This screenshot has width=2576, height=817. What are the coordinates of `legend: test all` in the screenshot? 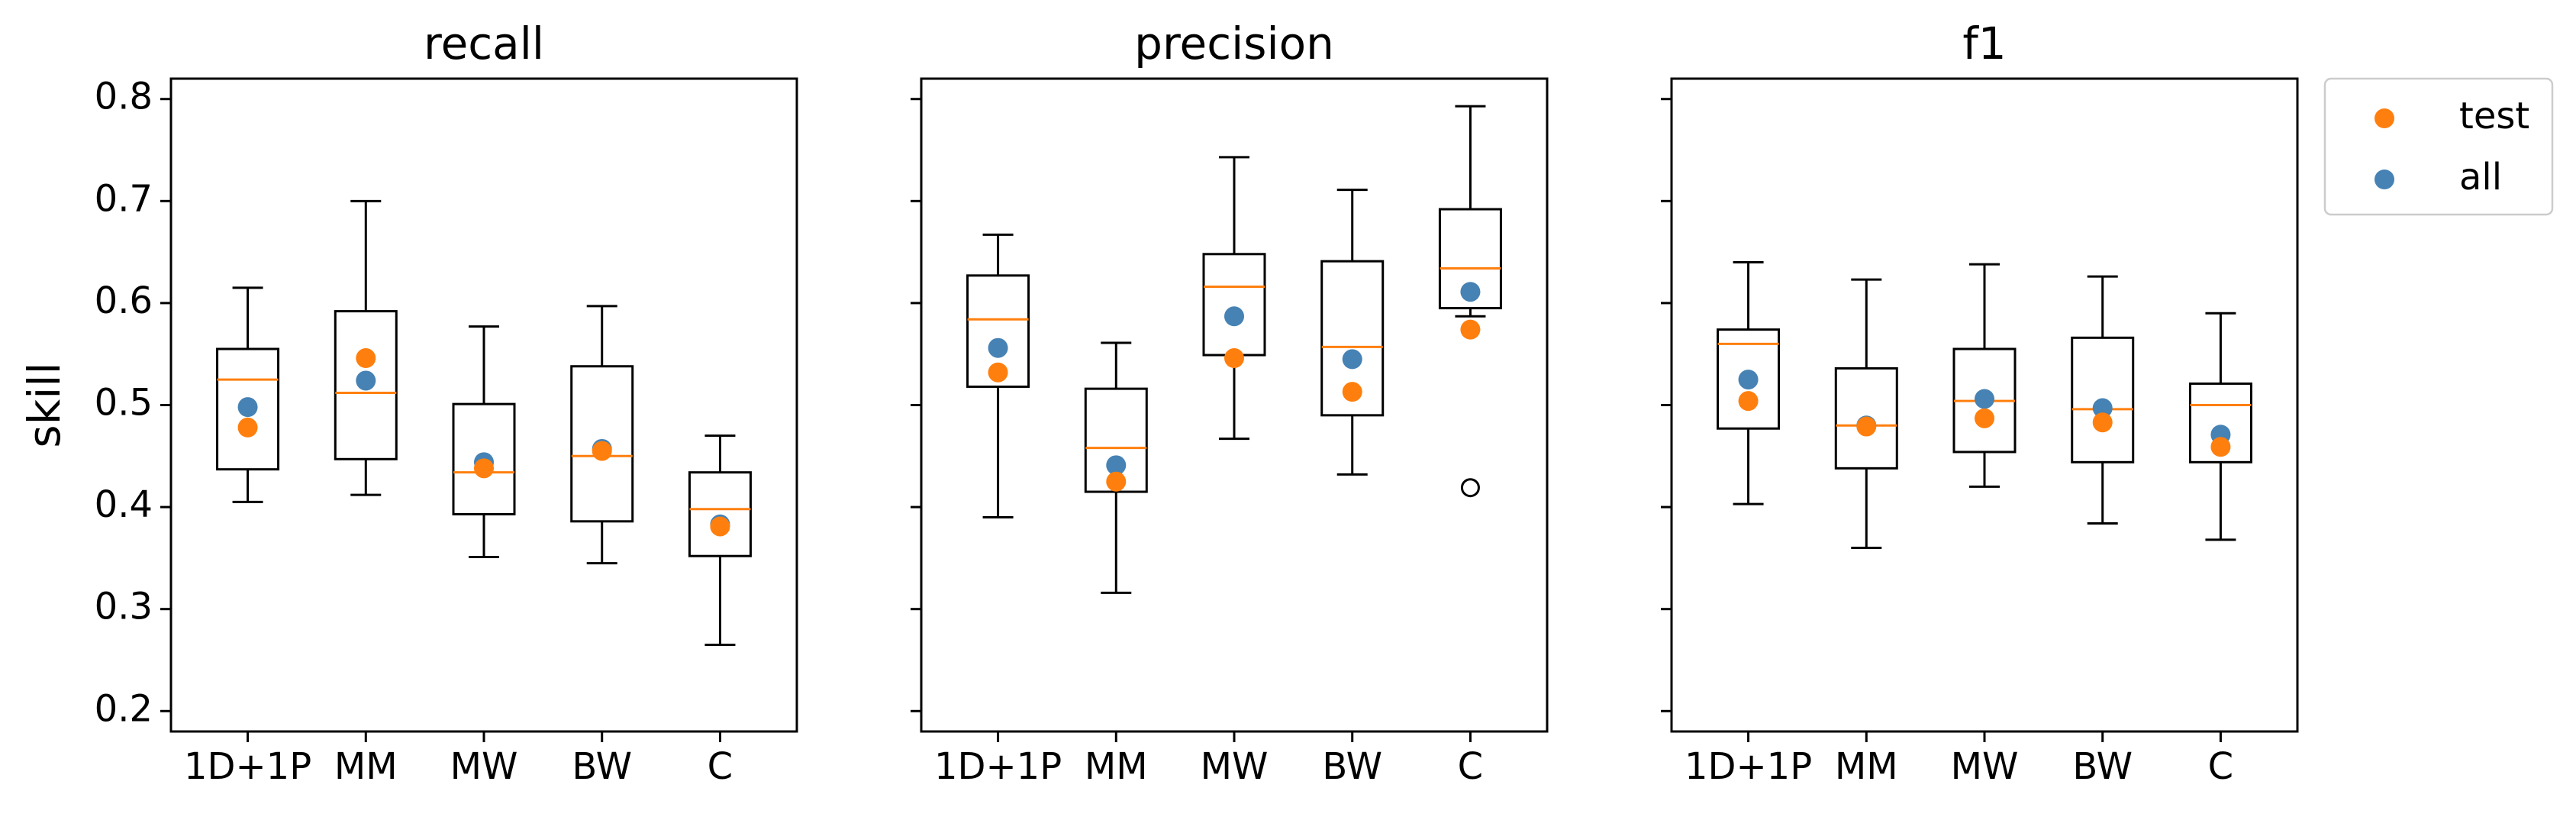 It's located at (2438, 147).